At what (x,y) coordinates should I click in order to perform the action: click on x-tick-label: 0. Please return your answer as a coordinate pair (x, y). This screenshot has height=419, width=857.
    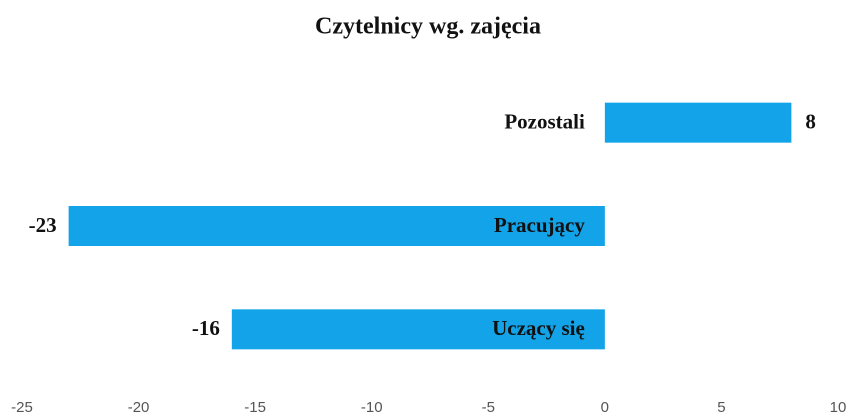
    Looking at the image, I should click on (605, 407).